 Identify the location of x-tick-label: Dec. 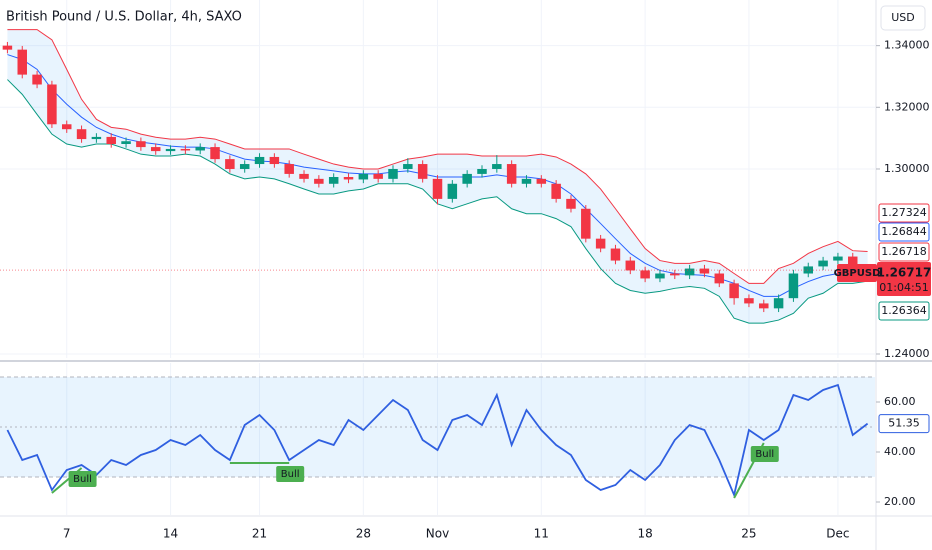
(837, 534).